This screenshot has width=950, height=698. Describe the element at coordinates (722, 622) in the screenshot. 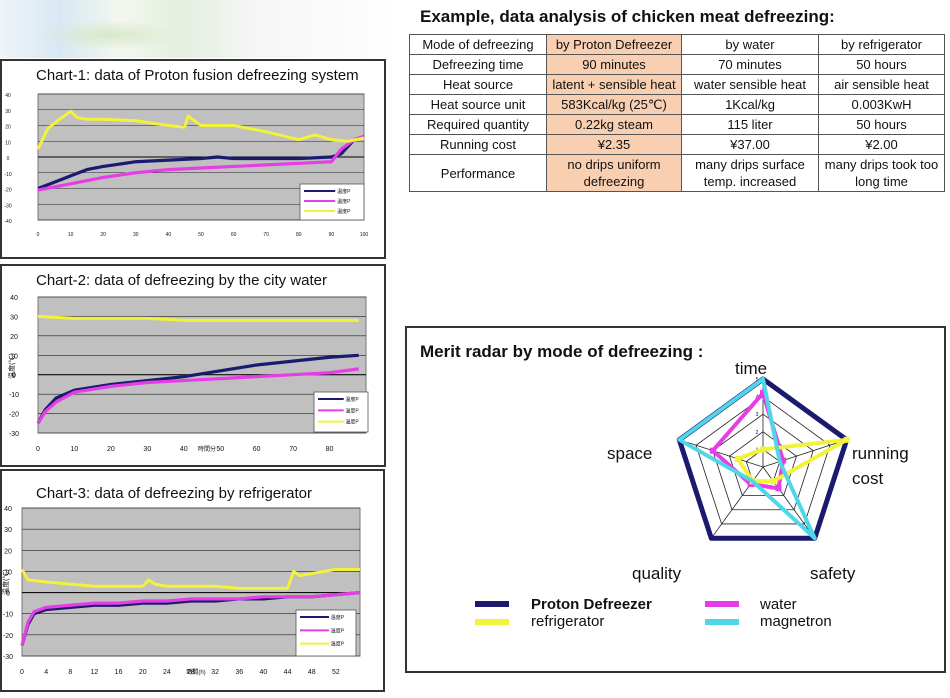

I see `legend-swatch-magnetron` at that location.